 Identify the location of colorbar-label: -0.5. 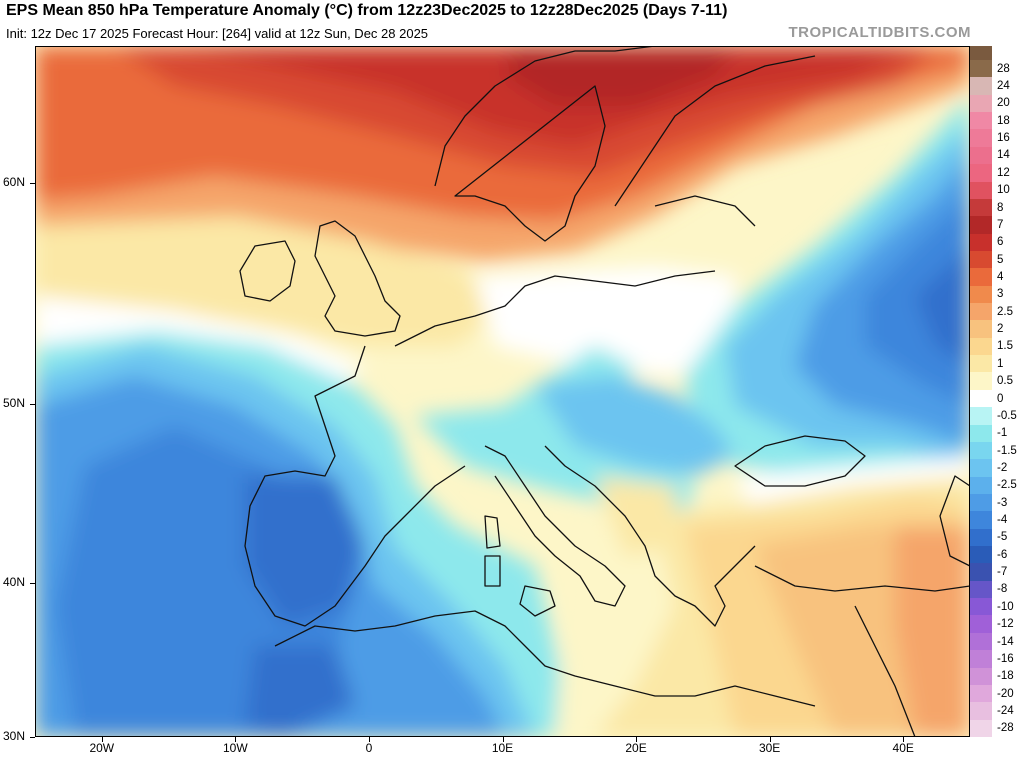
(1007, 415).